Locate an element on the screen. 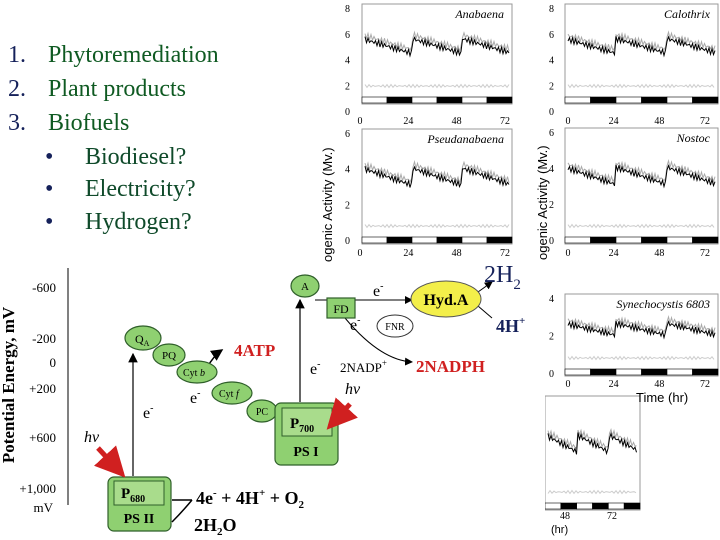  h2-label: 2H is located at coordinates (498, 275).